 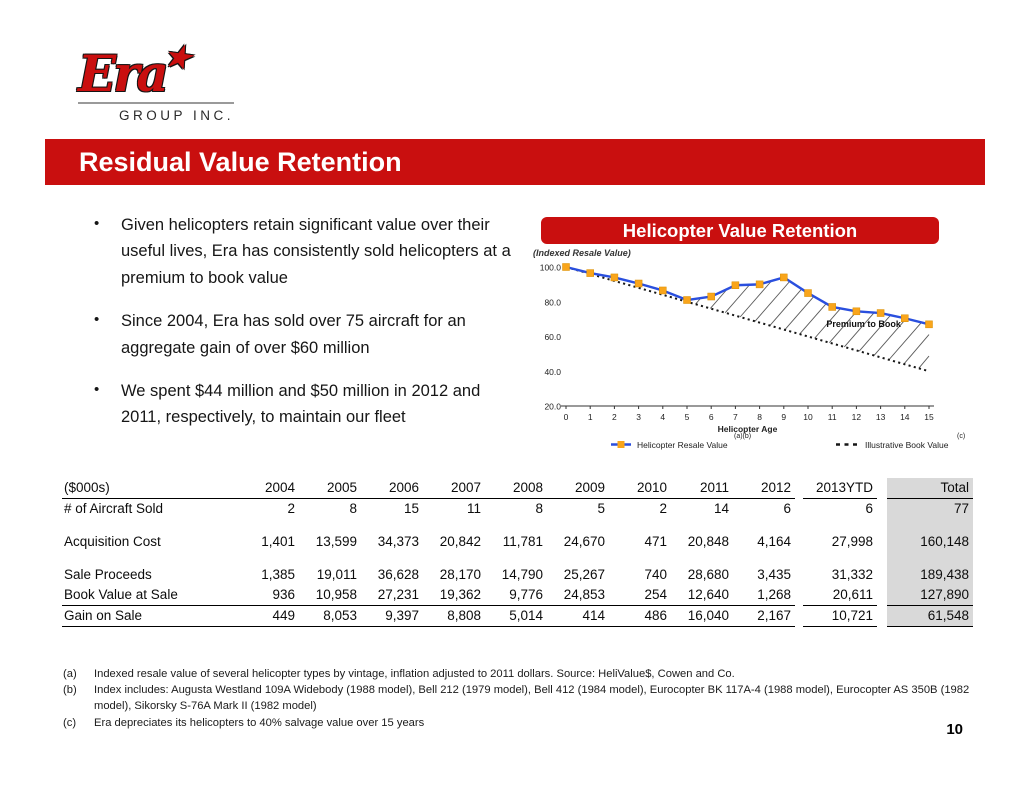 I want to click on star-icon: ★, so click(x=177, y=57).